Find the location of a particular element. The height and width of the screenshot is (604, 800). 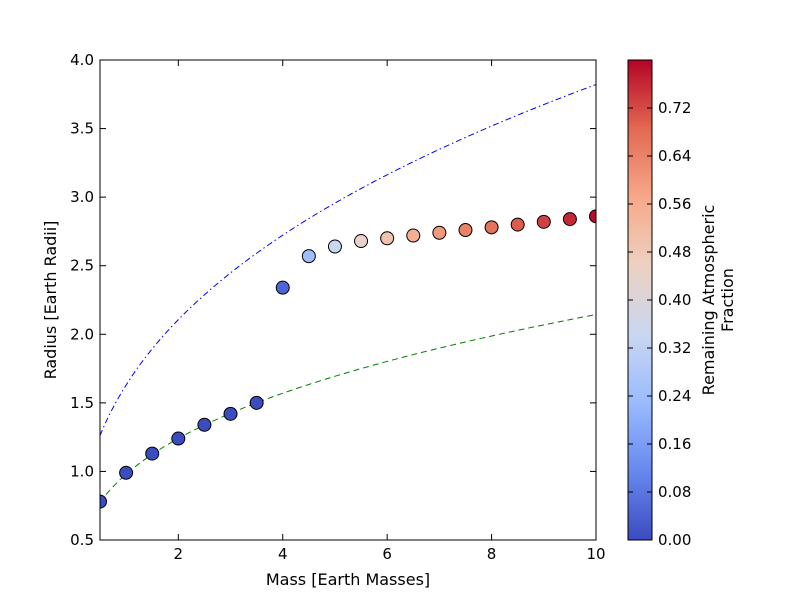

colorbar-tick-label: 0.16 is located at coordinates (674, 444).